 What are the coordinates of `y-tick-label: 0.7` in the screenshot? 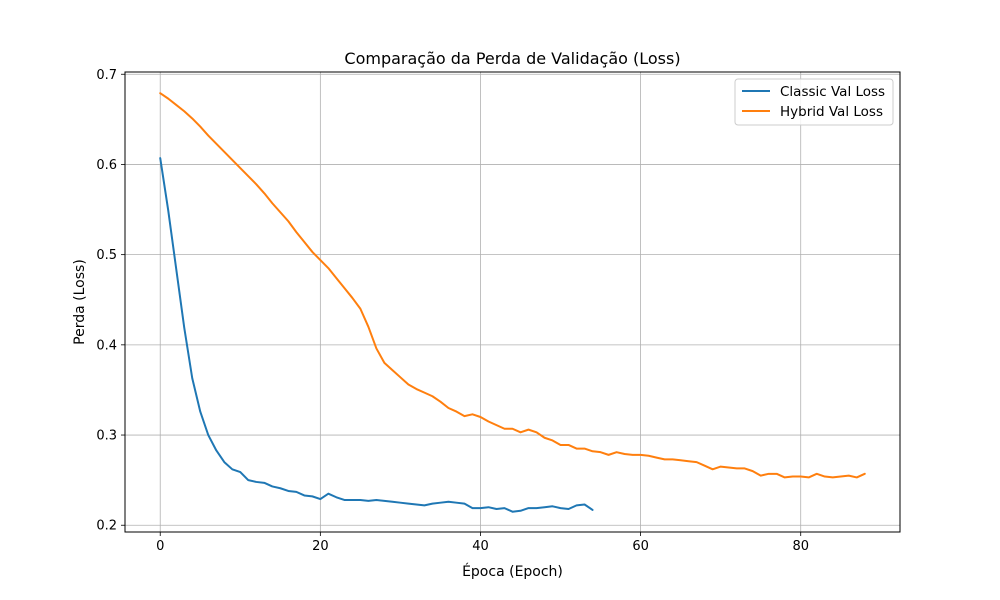 It's located at (106, 75).